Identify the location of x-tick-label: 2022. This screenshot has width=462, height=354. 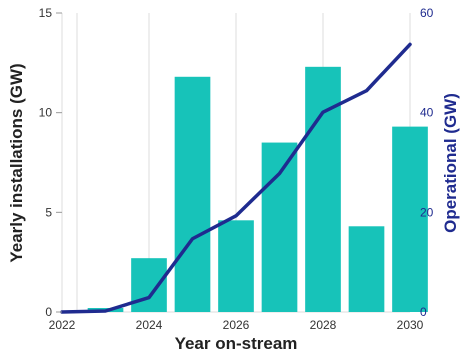
(62, 325).